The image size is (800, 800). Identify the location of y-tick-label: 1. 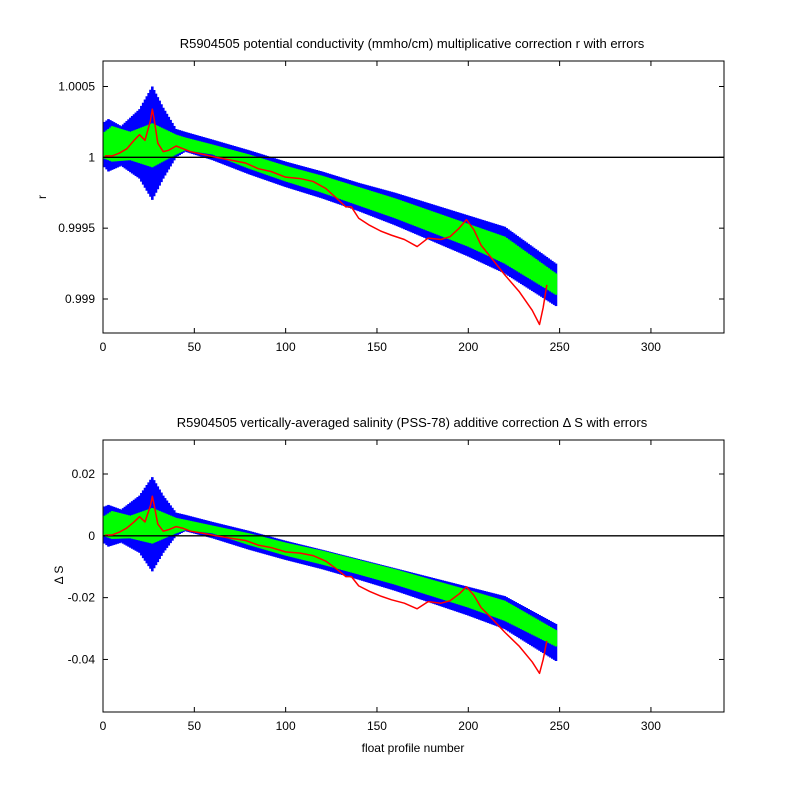
(91, 157).